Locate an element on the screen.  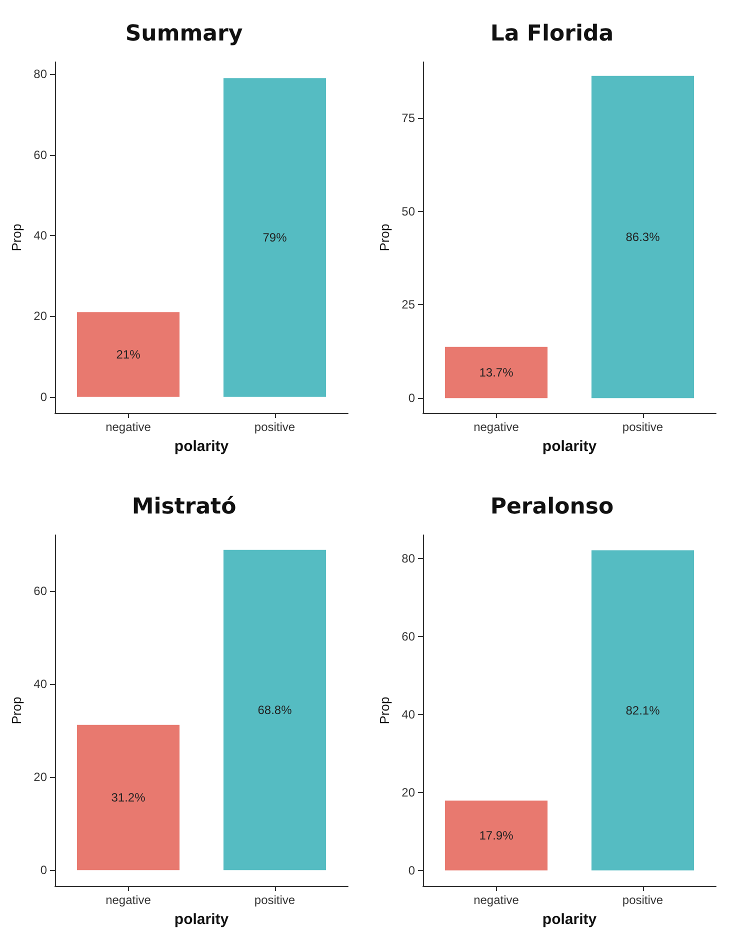
y-tick-label: 25 is located at coordinates (409, 305).